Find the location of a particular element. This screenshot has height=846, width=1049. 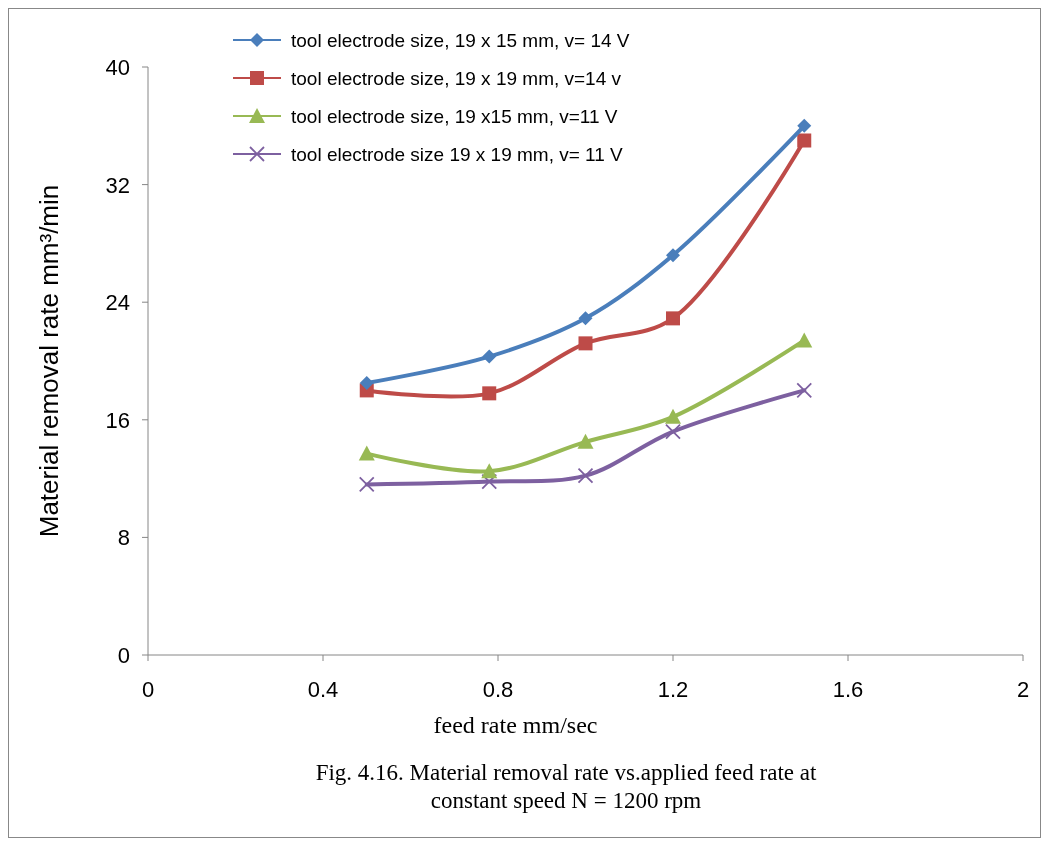

y-tick-label: 16 is located at coordinates (117, 420).